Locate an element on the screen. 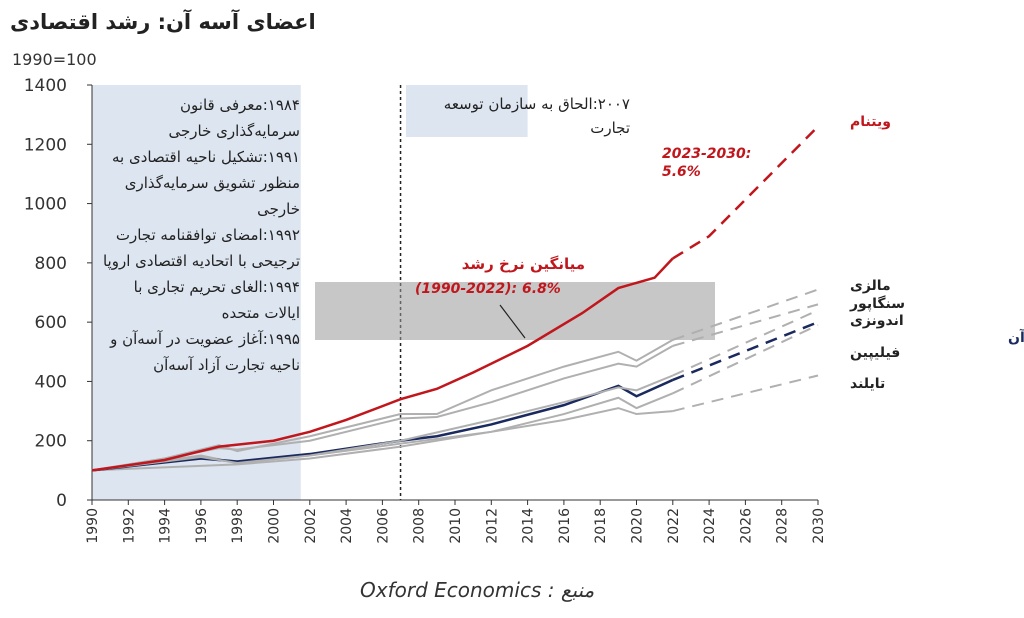  x-tick-label: 2006 is located at coordinates (383, 526).